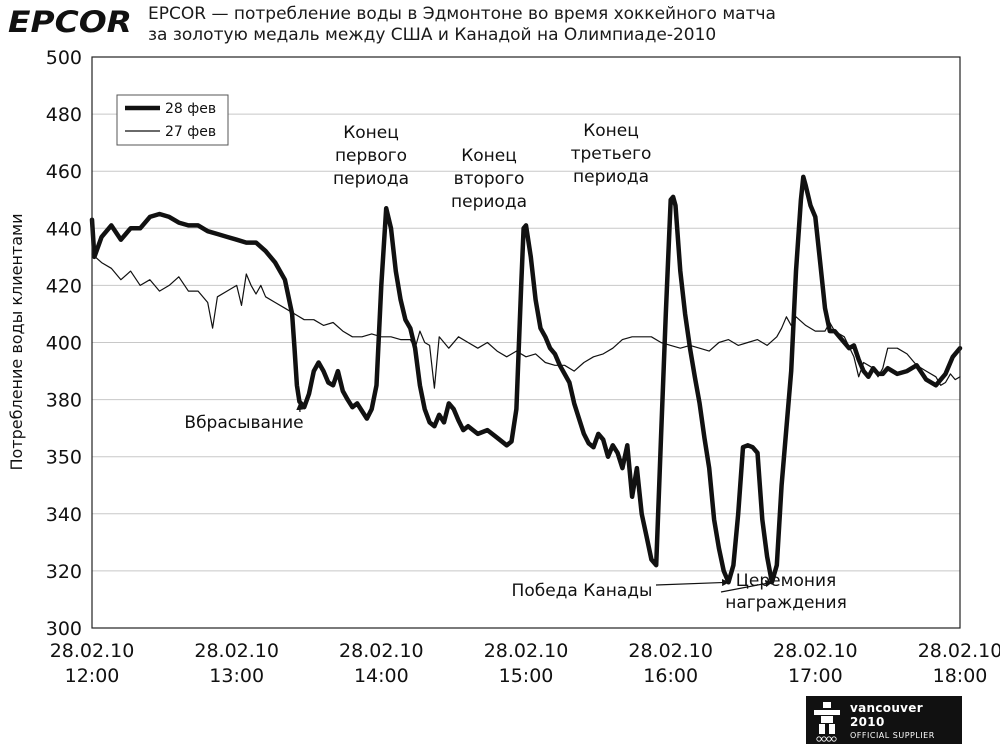 The height and width of the screenshot is (750, 1000). I want to click on annotation-arrow-faceoff, so click(300, 407).